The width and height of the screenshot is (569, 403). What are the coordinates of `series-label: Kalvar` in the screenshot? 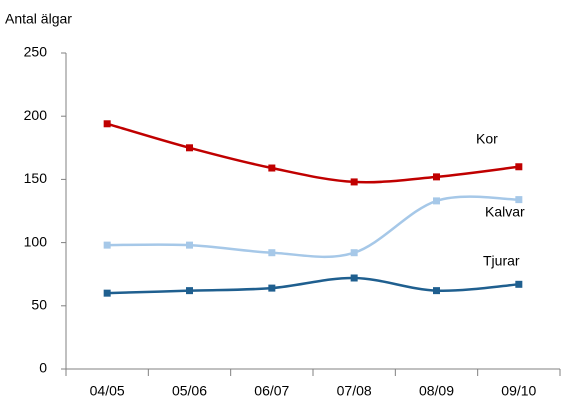 It's located at (505, 212).